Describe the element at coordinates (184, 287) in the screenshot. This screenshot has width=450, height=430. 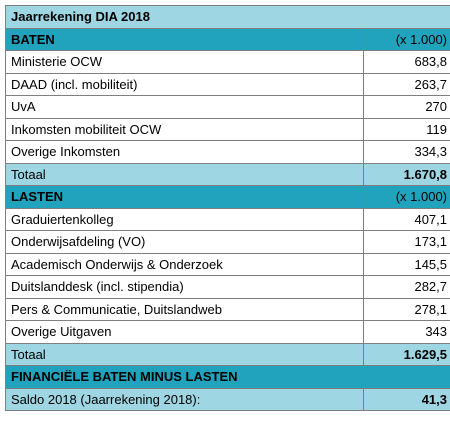
I see `row-label: Duitslanddesk (incl. stipendia)` at that location.